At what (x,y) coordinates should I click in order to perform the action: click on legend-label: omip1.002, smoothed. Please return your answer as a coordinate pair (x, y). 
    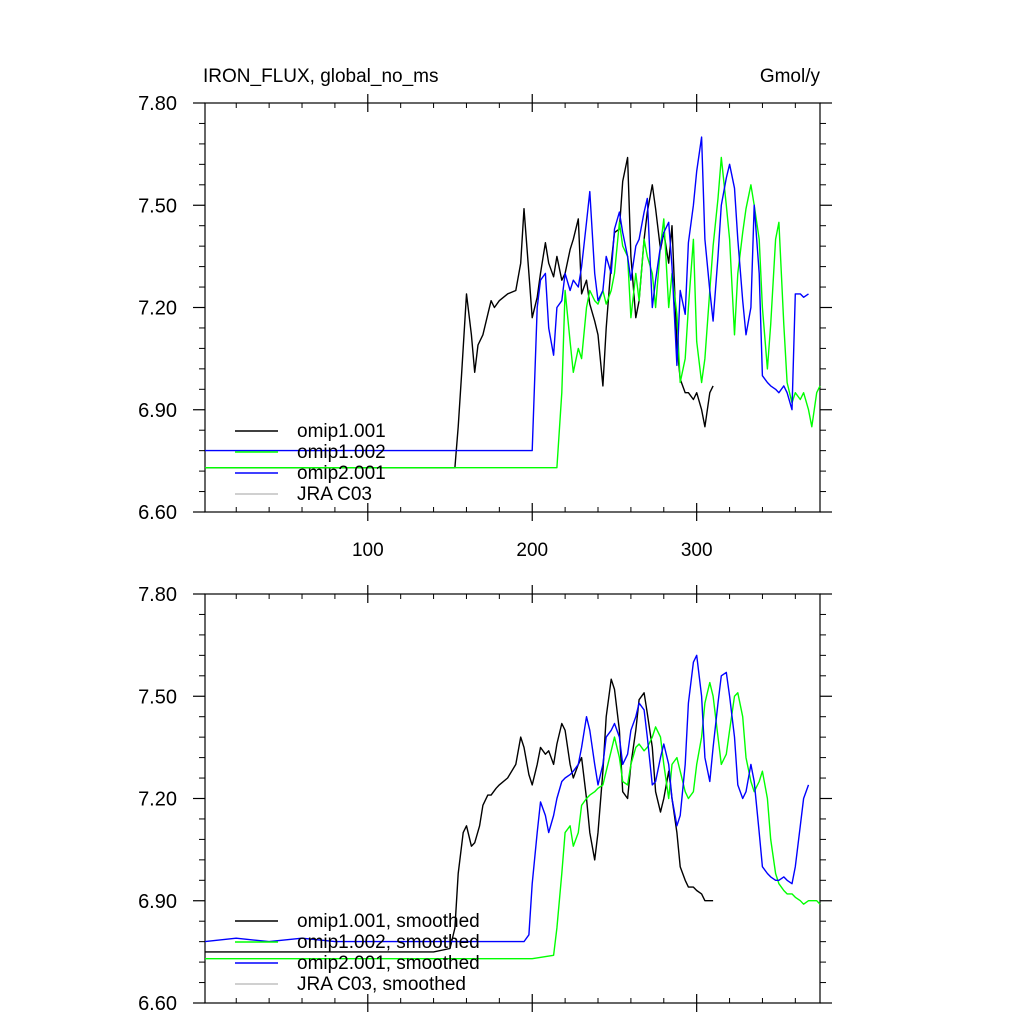
    Looking at the image, I should click on (388, 942).